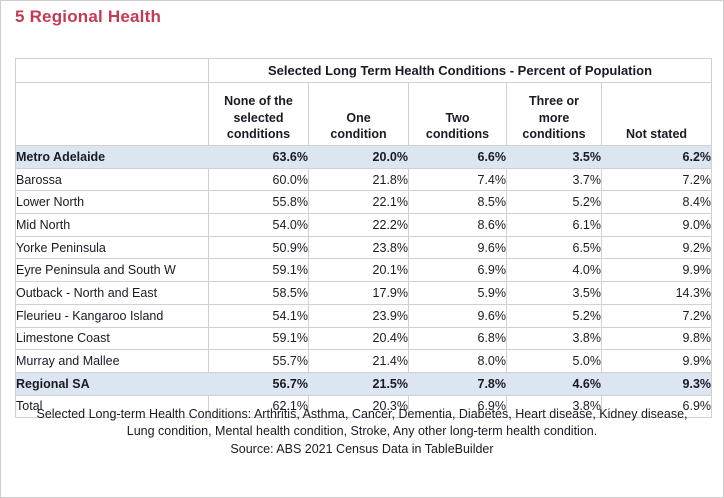  What do you see at coordinates (258, 179) in the screenshot?
I see `value-cell: 60.0%` at bounding box center [258, 179].